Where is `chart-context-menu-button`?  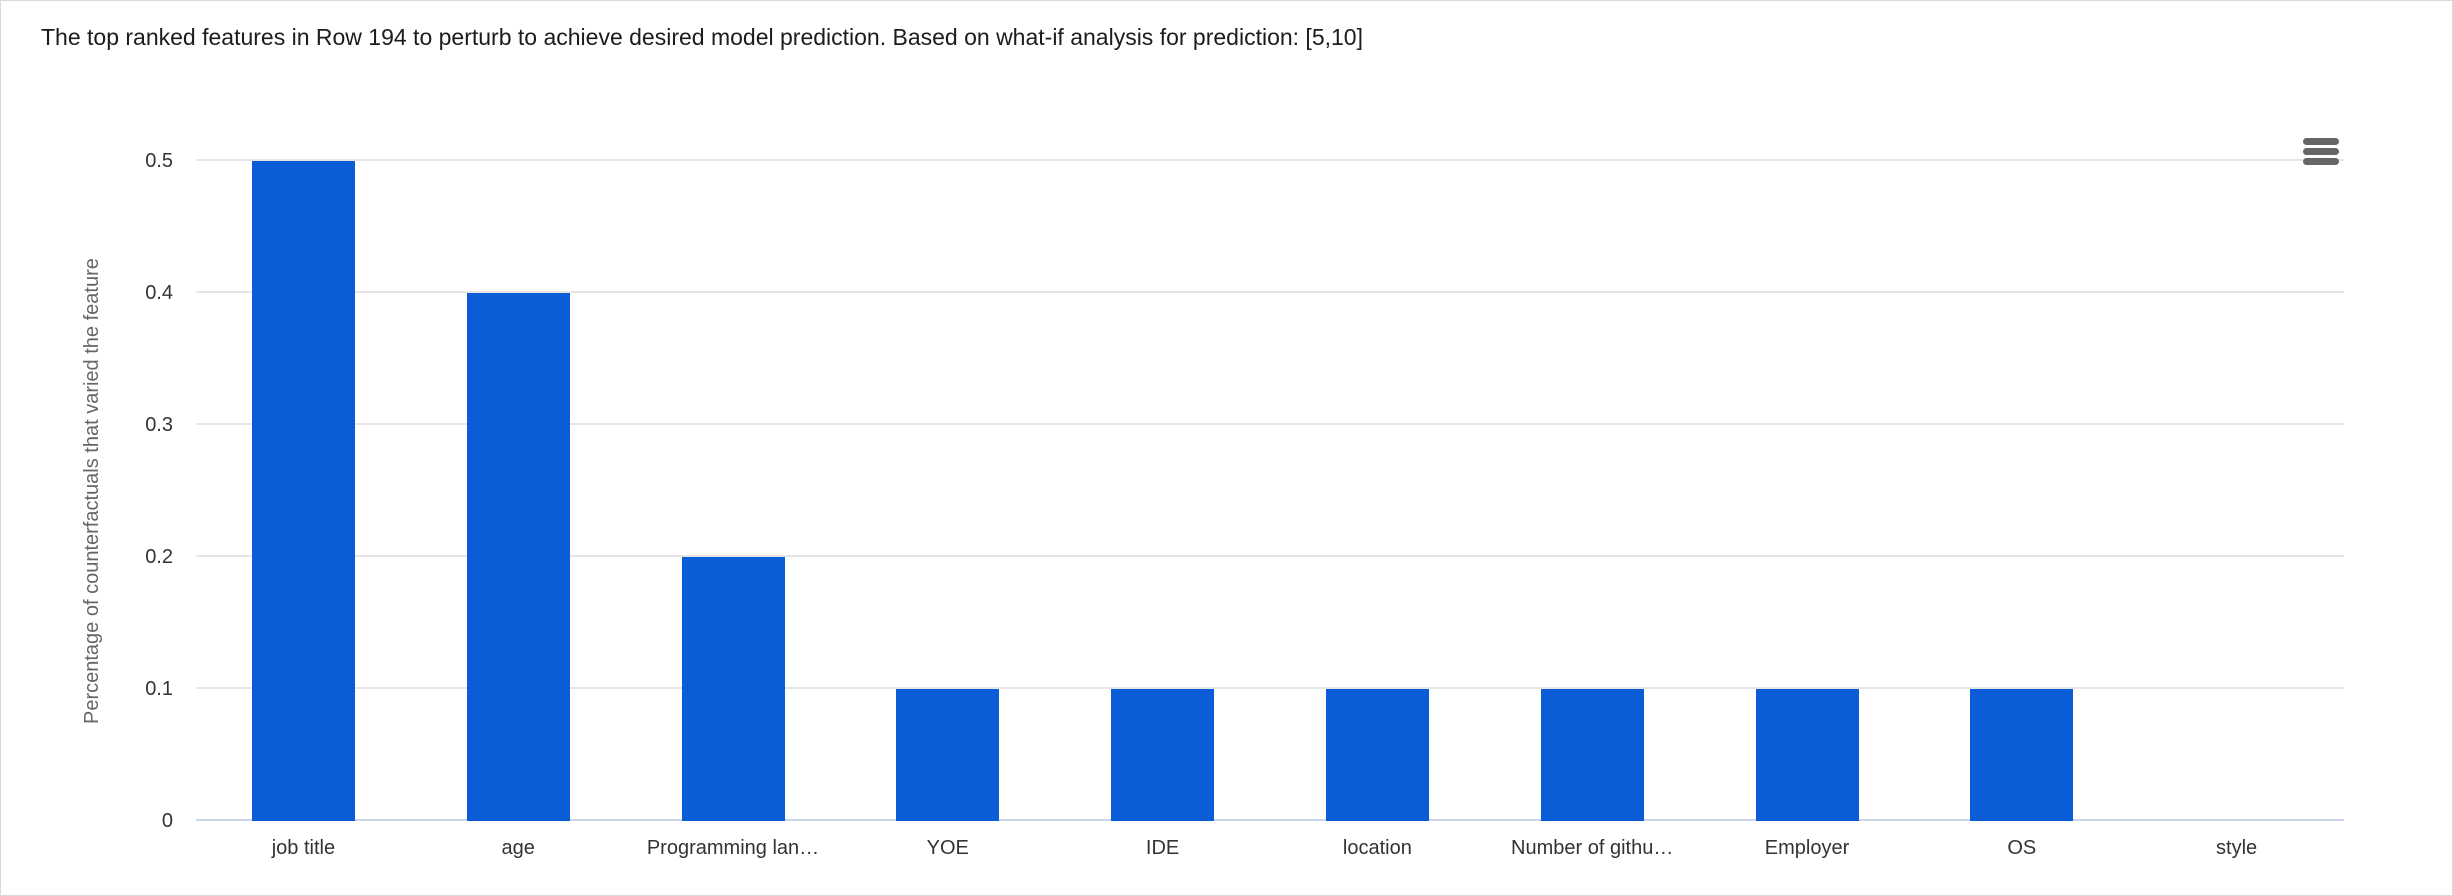
chart-context-menu-button is located at coordinates (2321, 151).